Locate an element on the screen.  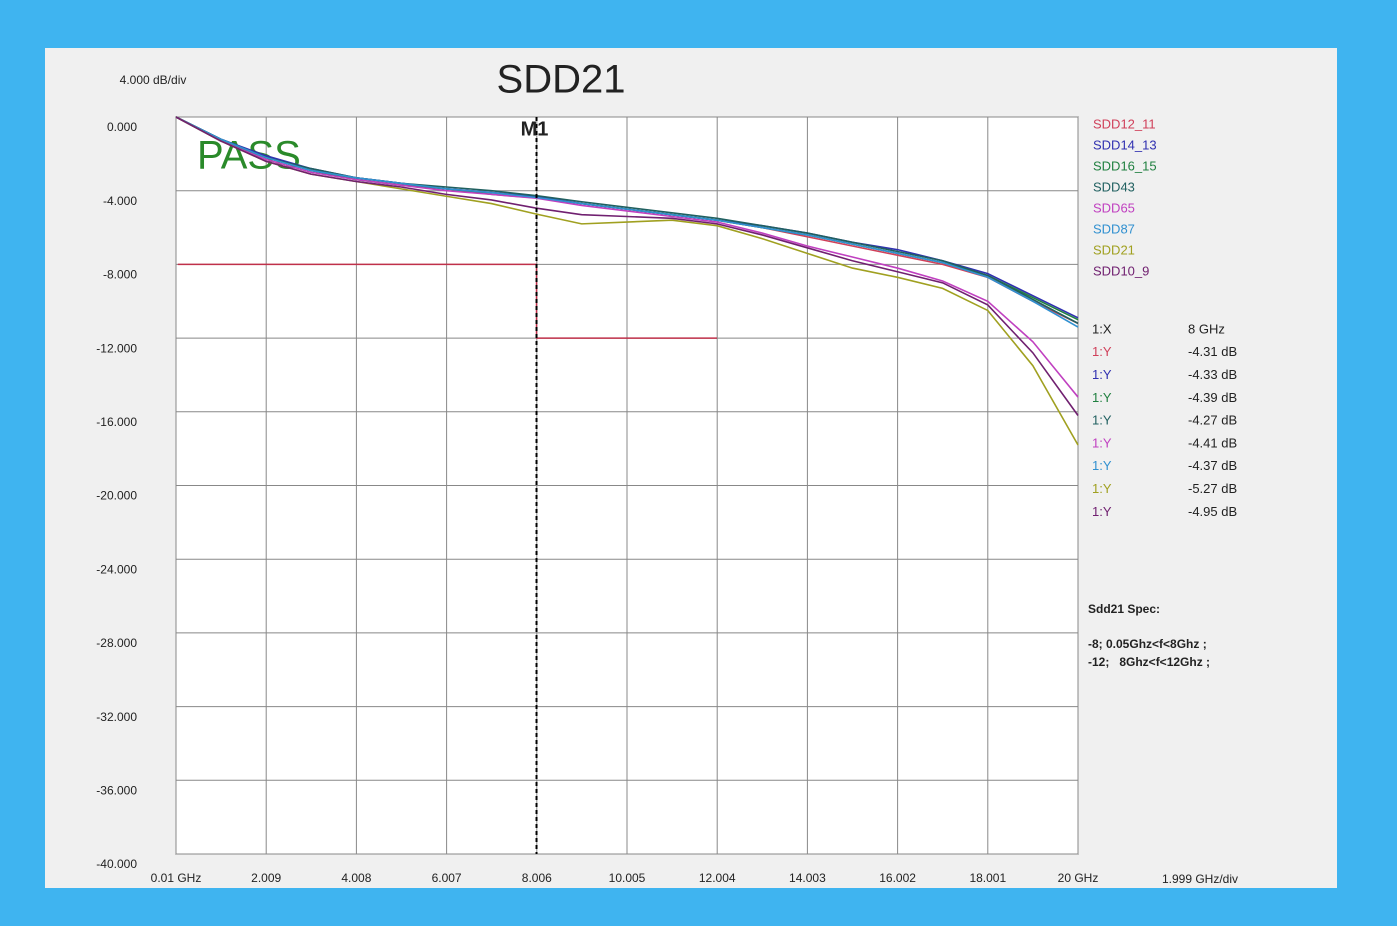
x-tick-label: 12.004 is located at coordinates (717, 878).